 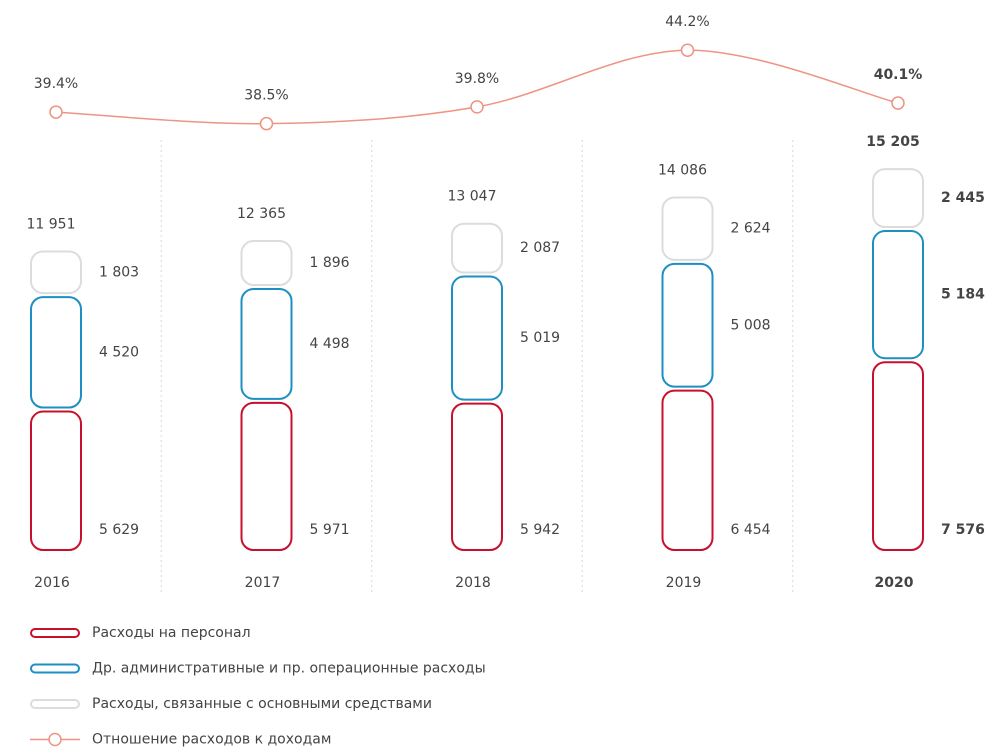 What do you see at coordinates (472, 197) in the screenshot?
I see `total-label: 13 047` at bounding box center [472, 197].